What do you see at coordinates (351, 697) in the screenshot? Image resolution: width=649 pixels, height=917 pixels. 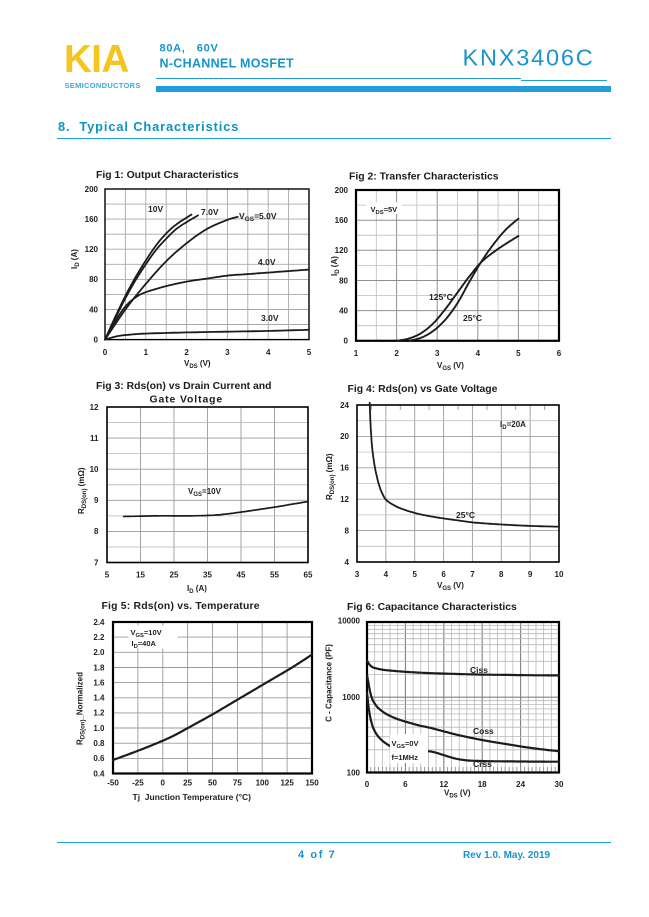 I see `svg-text: 1000` at bounding box center [351, 697].